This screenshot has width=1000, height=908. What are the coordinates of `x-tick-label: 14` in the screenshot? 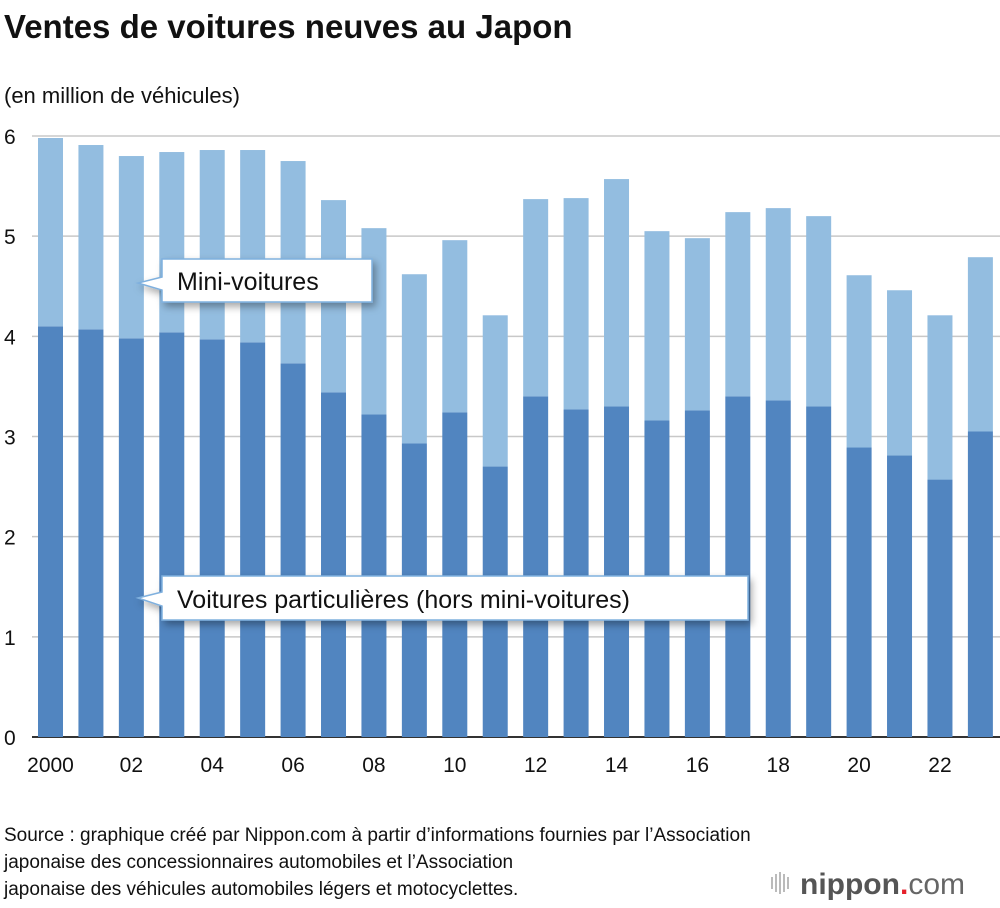 It's located at (617, 765).